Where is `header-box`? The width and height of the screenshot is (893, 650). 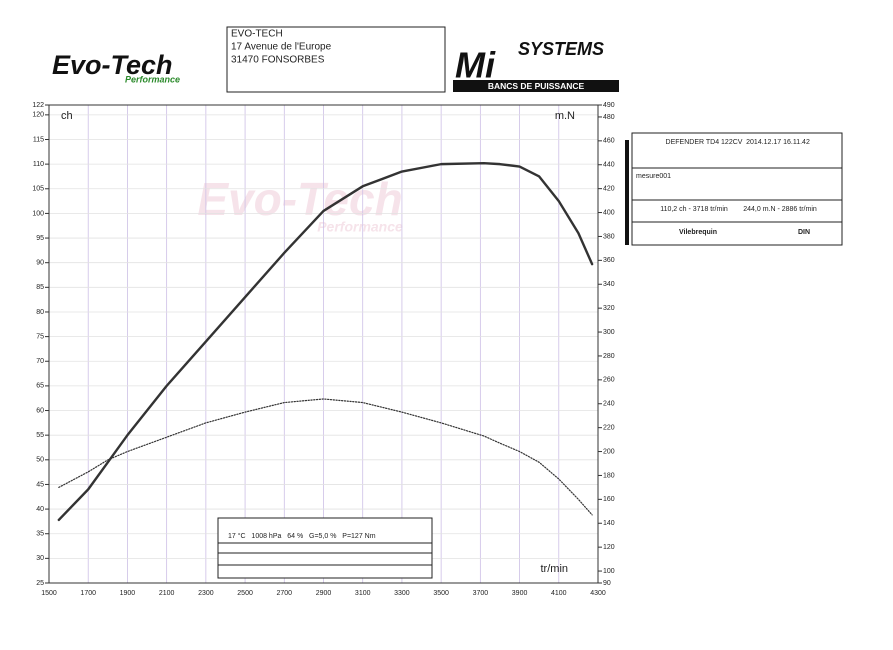
header-box is located at coordinates (336, 59).